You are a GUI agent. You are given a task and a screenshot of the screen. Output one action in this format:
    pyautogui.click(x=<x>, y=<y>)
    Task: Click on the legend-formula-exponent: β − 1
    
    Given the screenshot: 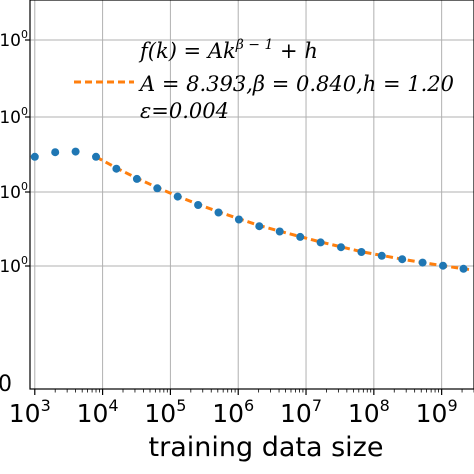 What is the action you would take?
    pyautogui.click(x=254, y=45)
    